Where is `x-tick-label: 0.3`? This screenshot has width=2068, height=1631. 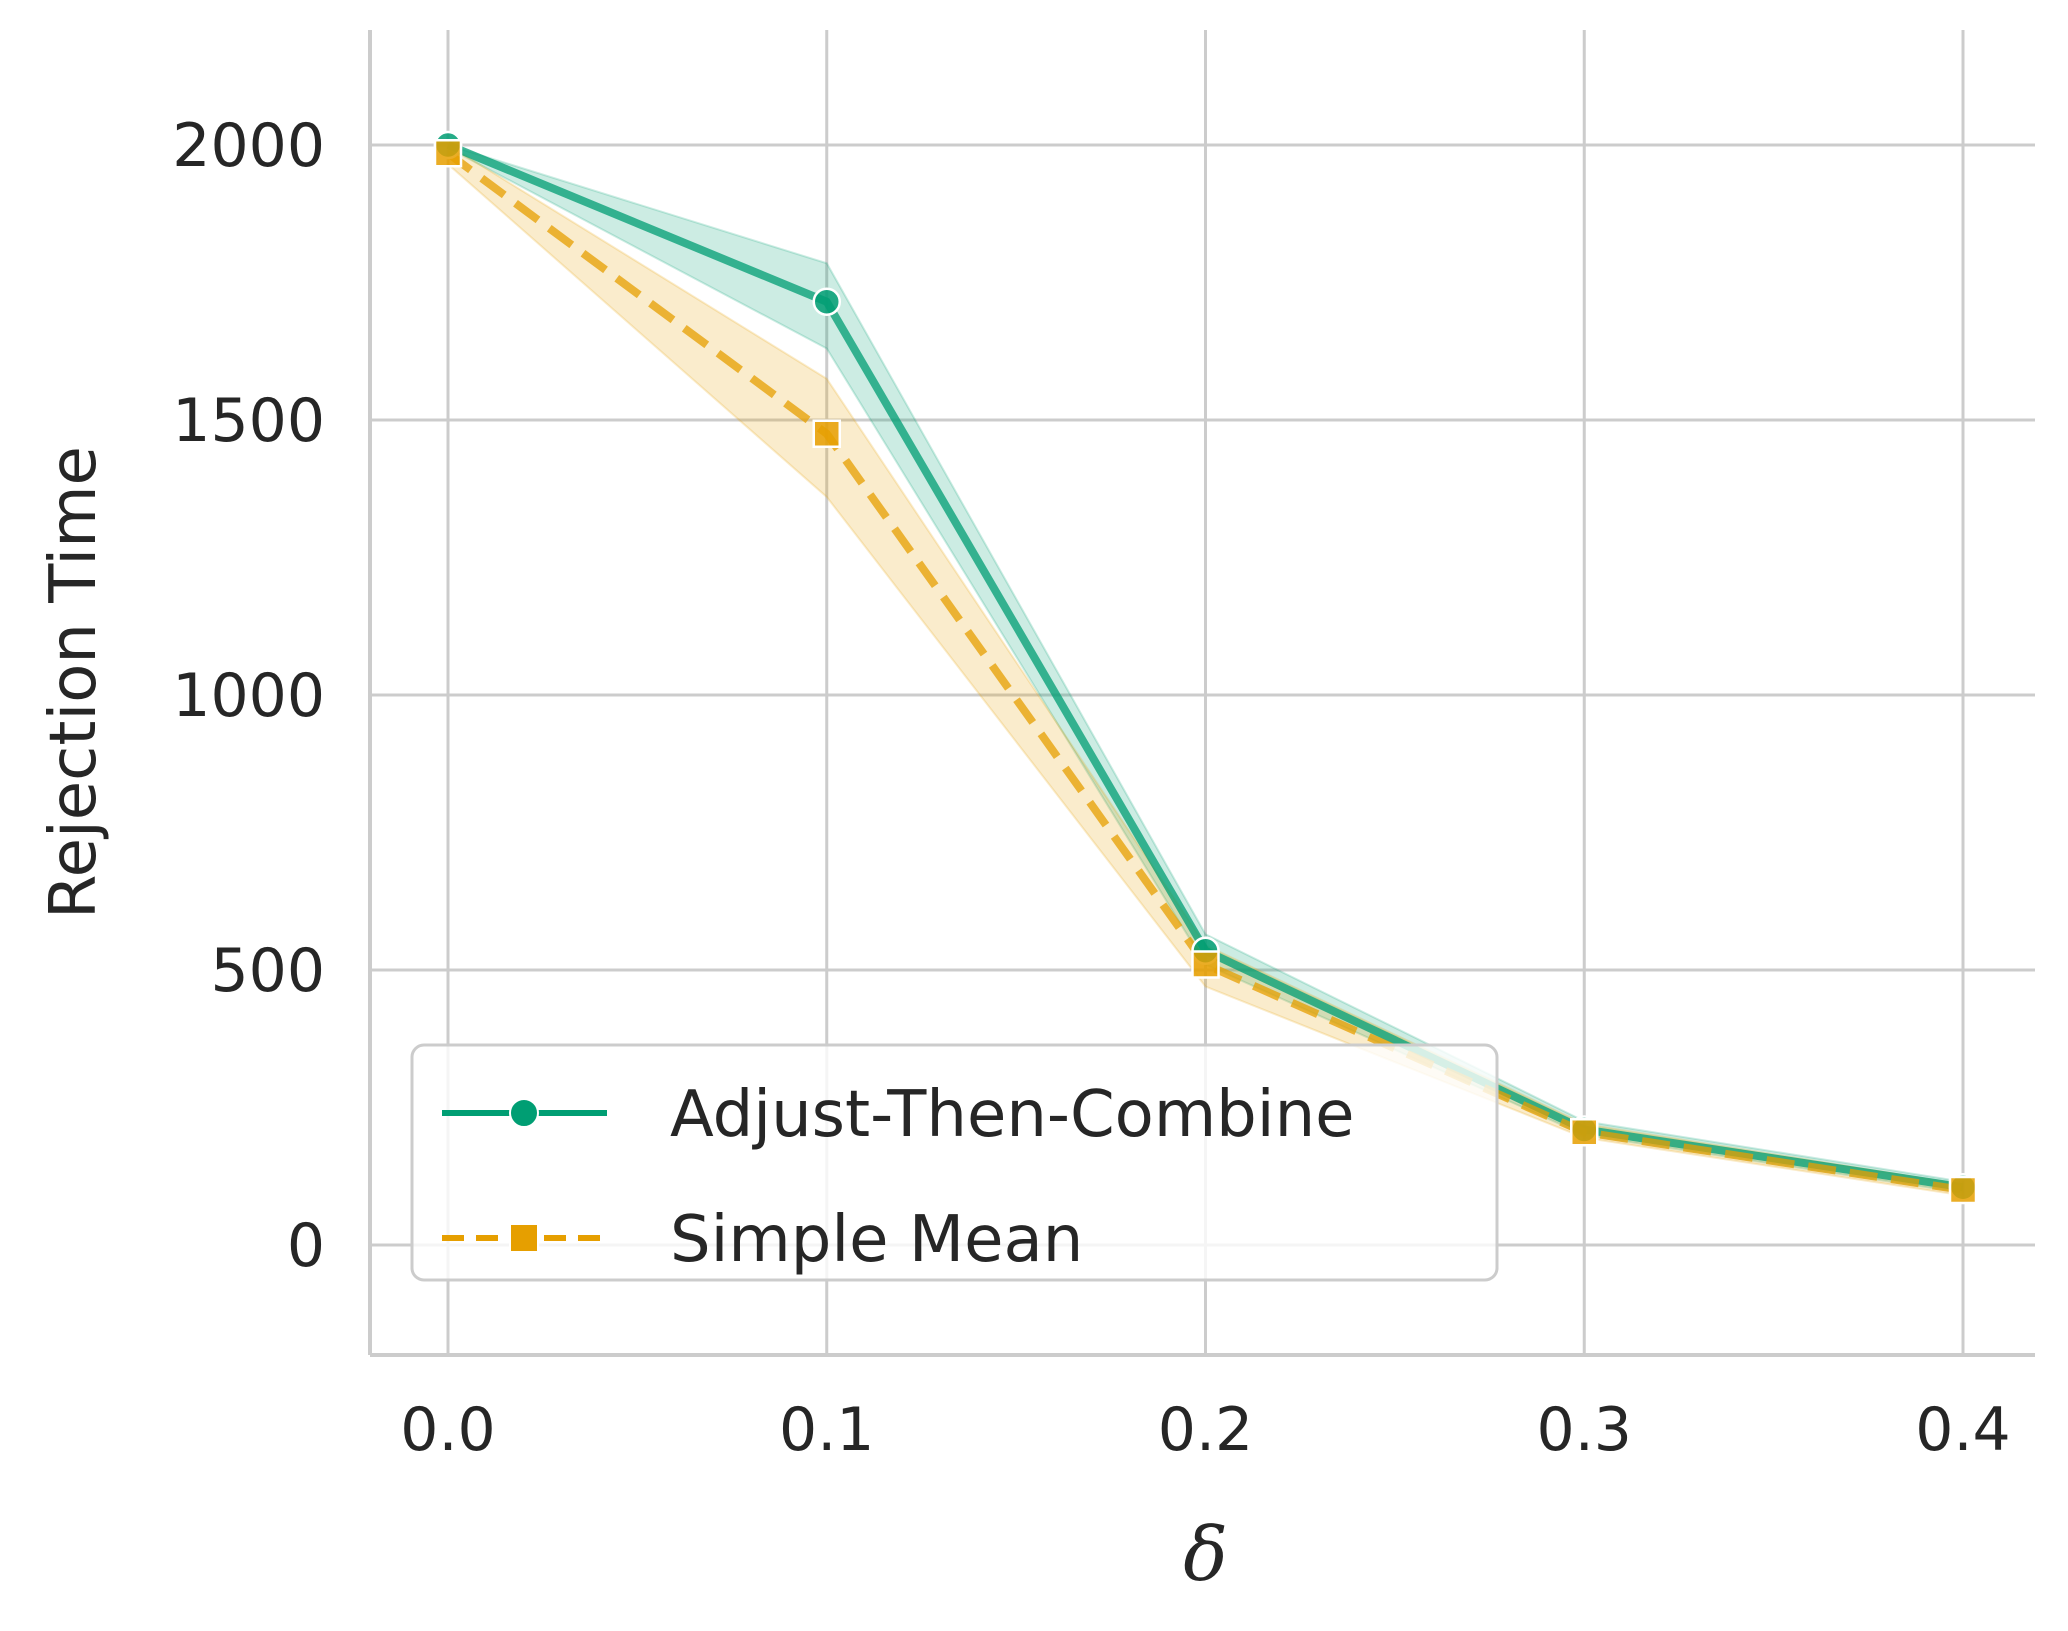 x-tick-label: 0.3 is located at coordinates (1584, 1430).